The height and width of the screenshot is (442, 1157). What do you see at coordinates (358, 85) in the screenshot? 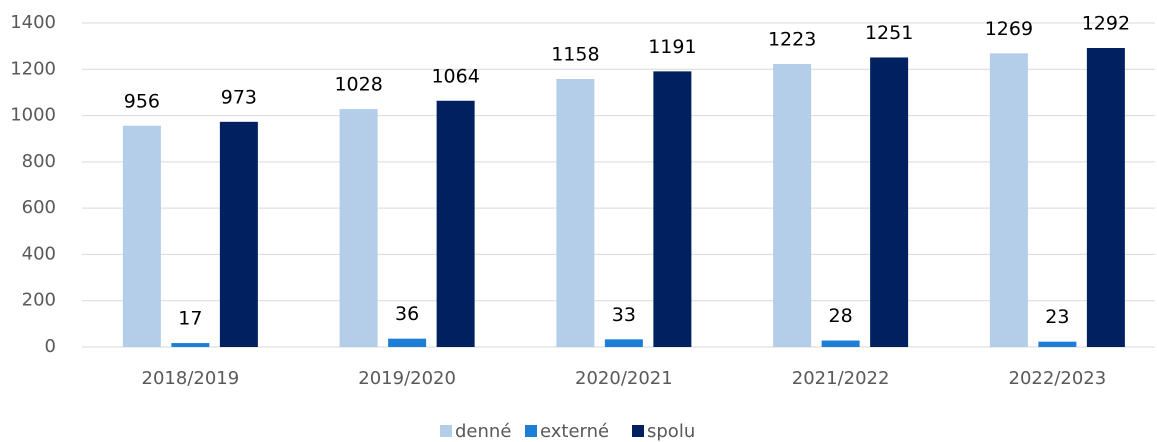
I see `data-label: 1028` at bounding box center [358, 85].